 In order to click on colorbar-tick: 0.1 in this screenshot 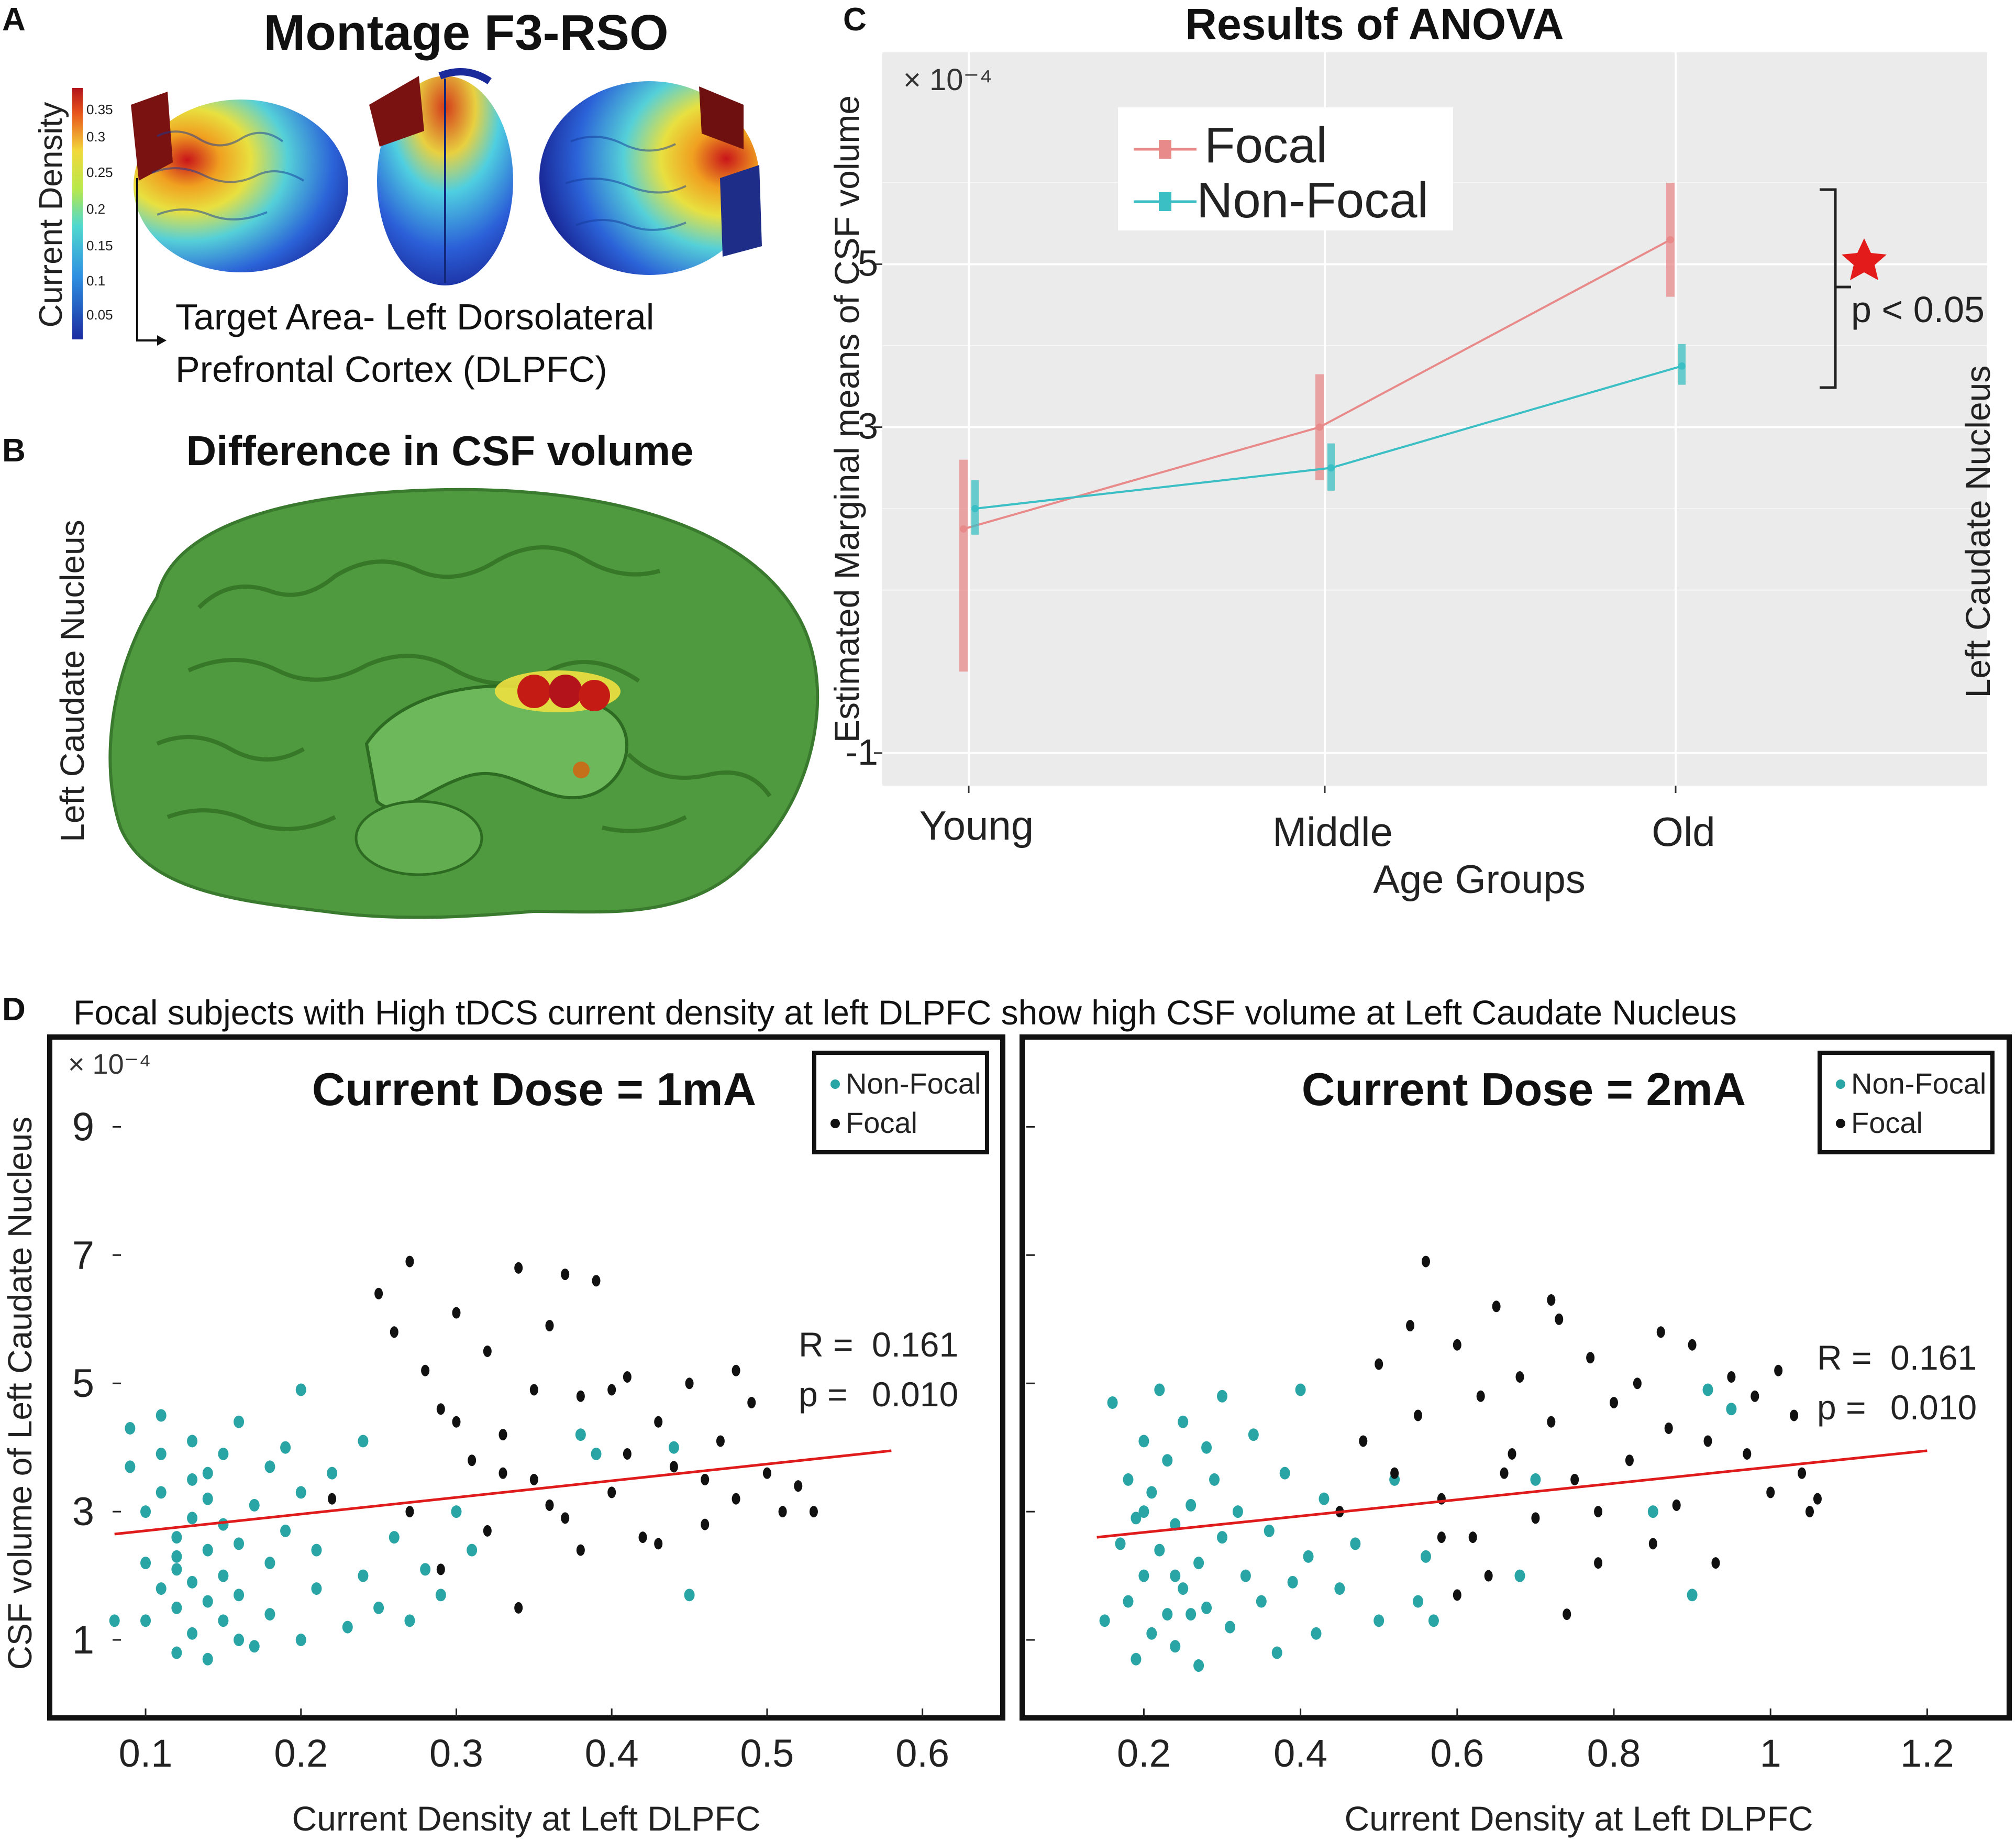, I will do `click(96, 281)`.